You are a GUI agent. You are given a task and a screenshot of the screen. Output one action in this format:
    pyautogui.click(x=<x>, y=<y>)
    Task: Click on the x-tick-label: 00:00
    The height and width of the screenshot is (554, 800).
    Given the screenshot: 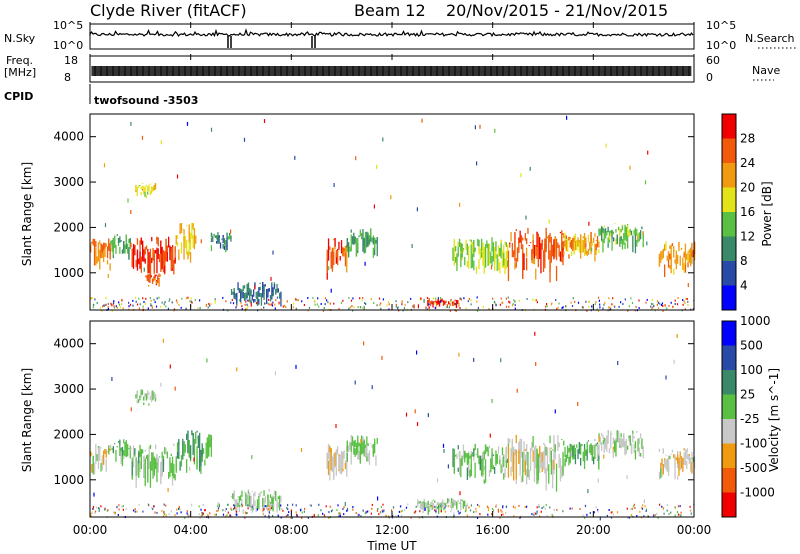 What is the action you would take?
    pyautogui.click(x=694, y=530)
    